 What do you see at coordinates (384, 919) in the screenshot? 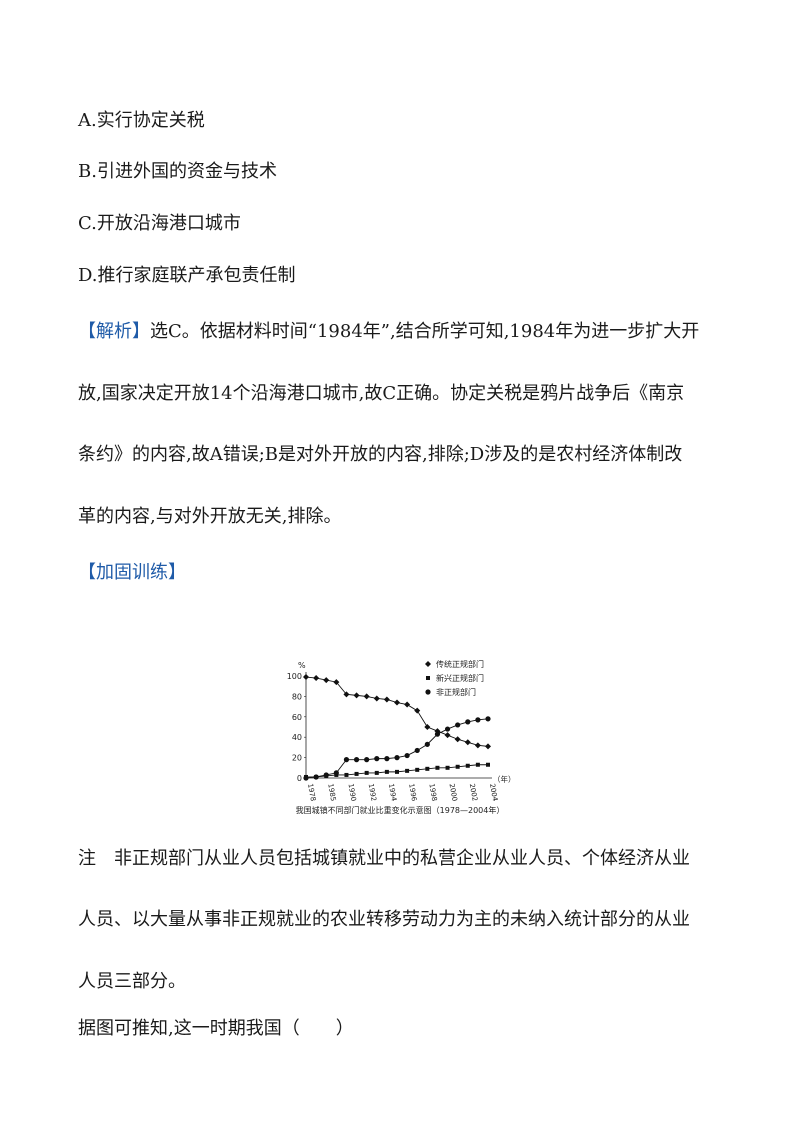
I see `note-line-2: 人员、以大量从事非正规就业的农业转移劳动力为主的未纳入统计部分的从业` at bounding box center [384, 919].